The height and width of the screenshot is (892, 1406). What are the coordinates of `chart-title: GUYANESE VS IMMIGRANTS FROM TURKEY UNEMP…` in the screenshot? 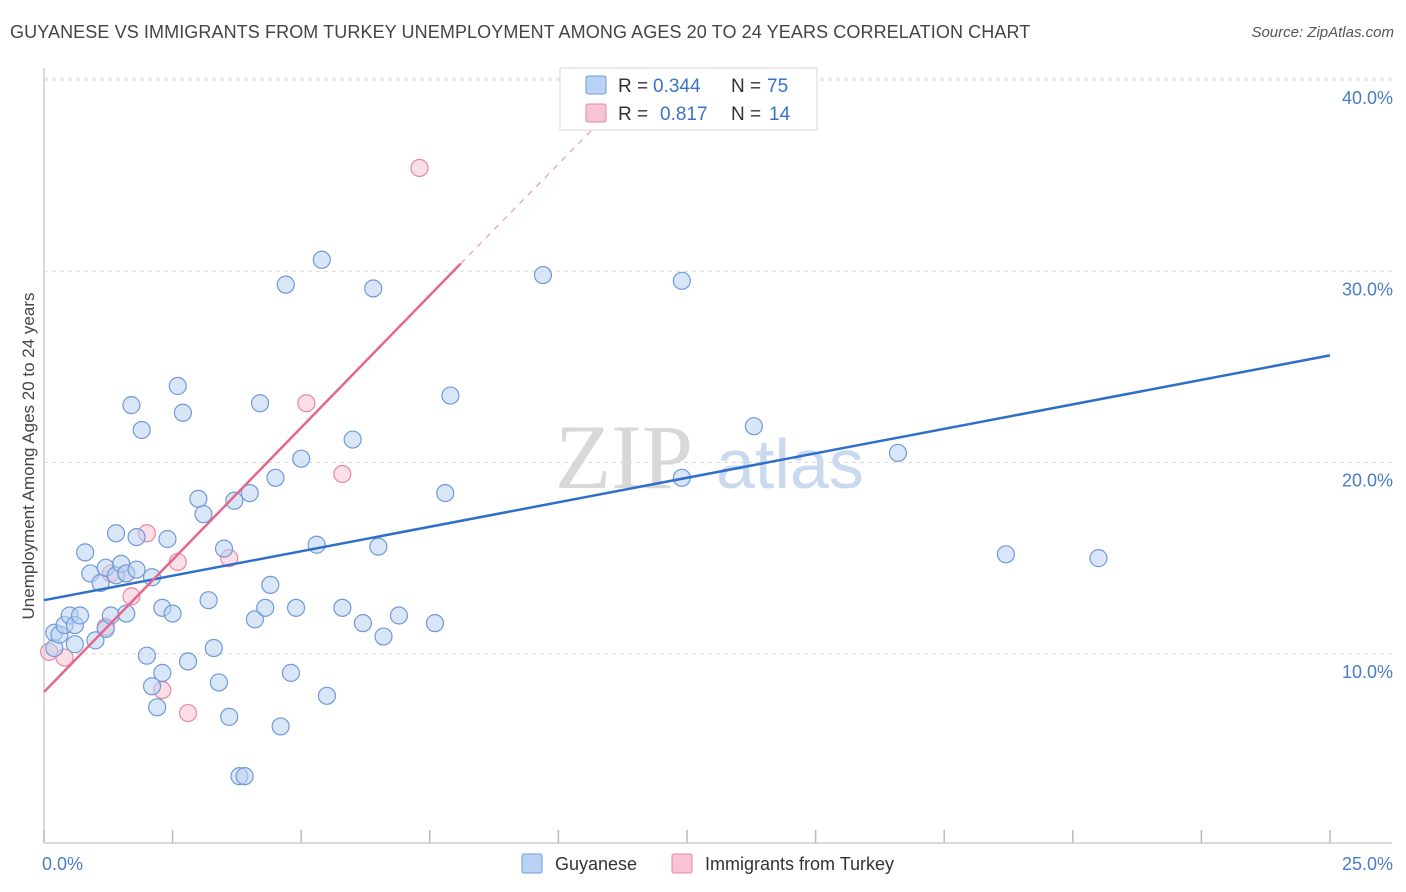 It's located at (520, 32).